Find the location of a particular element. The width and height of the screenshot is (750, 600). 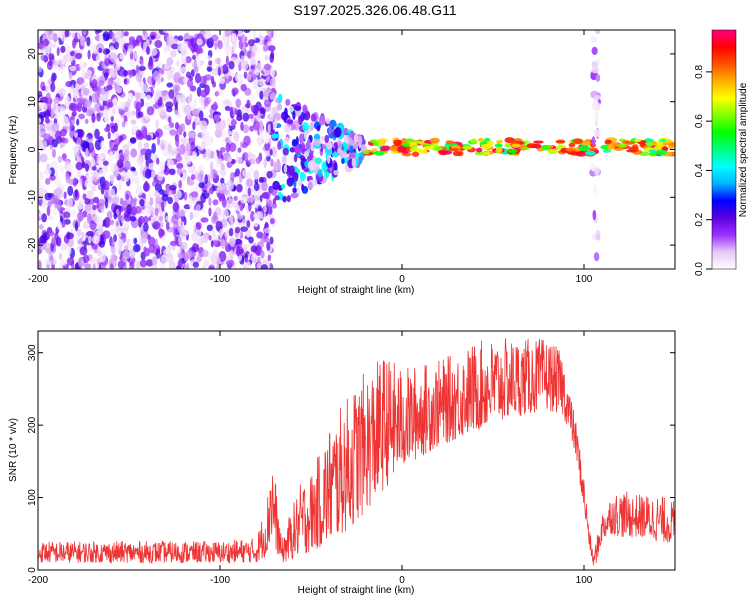

spectrogram-x-tick-label: -200 is located at coordinates (38, 279).